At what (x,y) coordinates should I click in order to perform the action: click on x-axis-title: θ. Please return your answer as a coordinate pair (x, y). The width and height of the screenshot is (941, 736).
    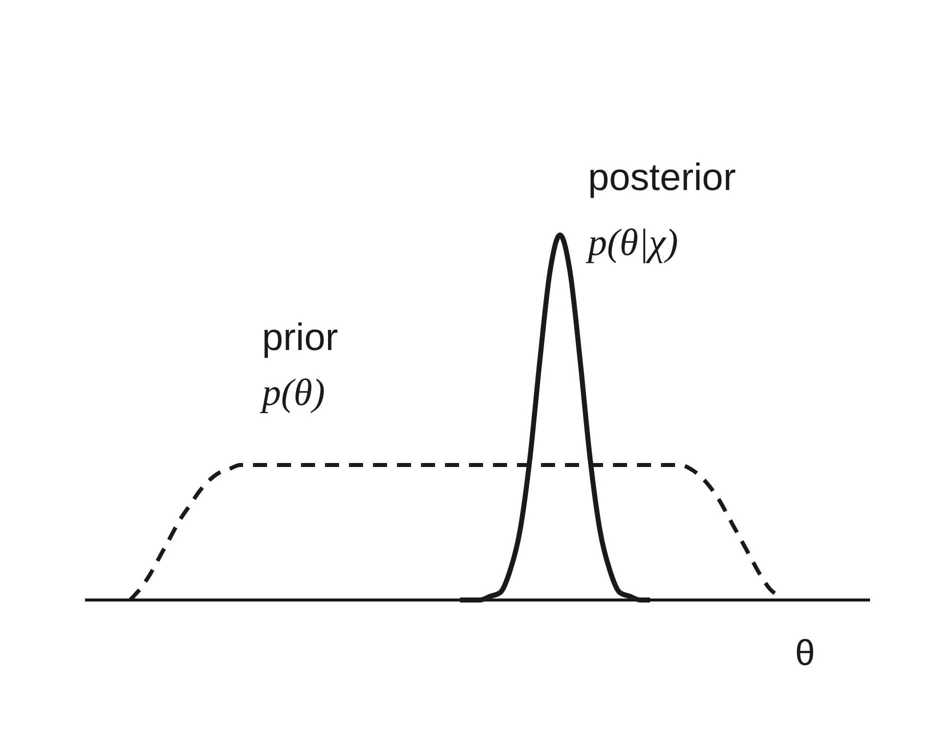
    Looking at the image, I should click on (805, 652).